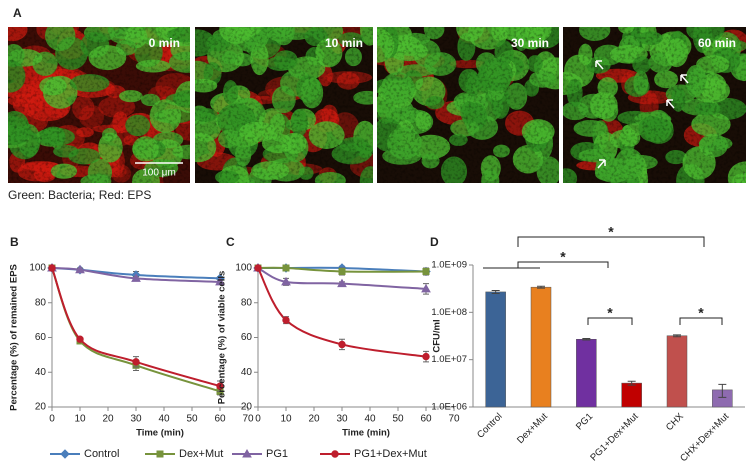  Describe the element at coordinates (17, 13) in the screenshot. I see `panel-label: A` at that location.